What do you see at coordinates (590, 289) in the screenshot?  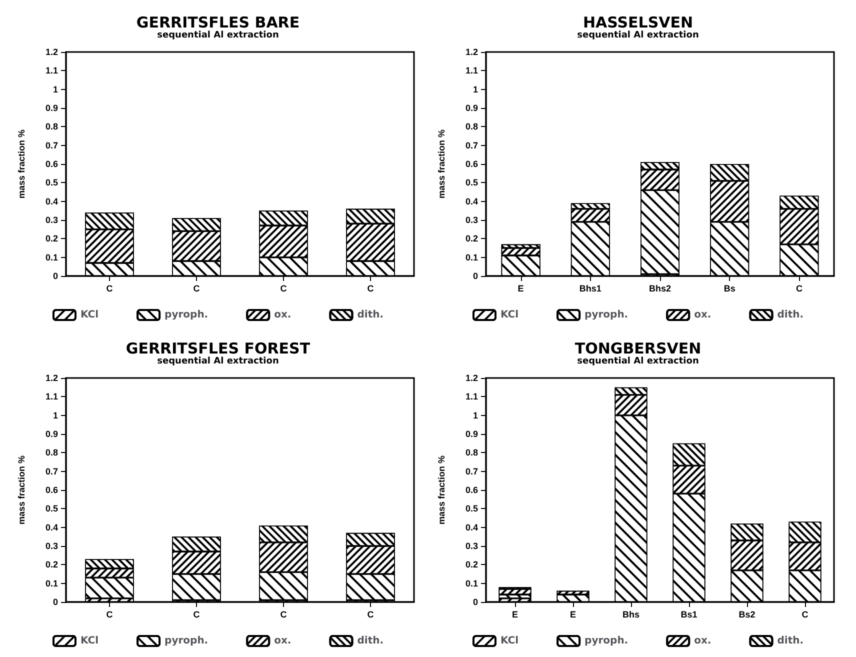 I see `x-tick-label: Bhs1` at bounding box center [590, 289].